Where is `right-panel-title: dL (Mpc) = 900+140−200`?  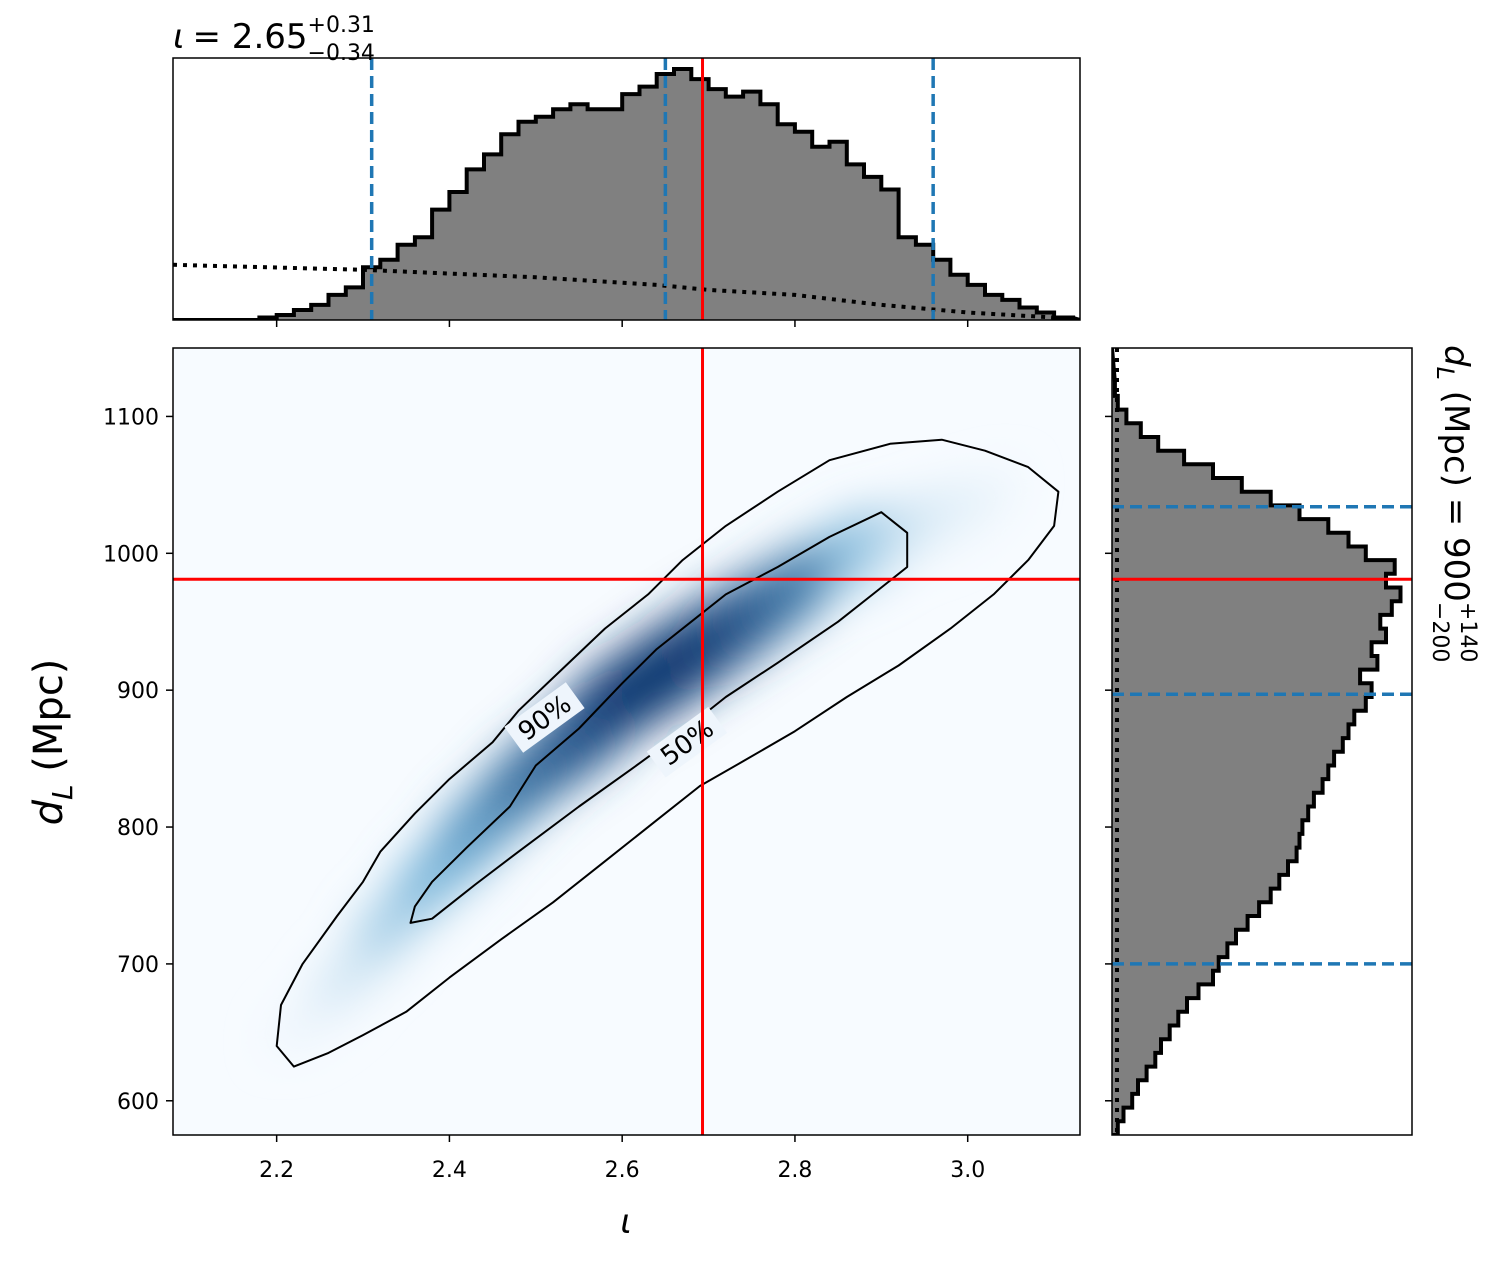 right-panel-title: dL (Mpc) = 900+140−200 is located at coordinates (1453, 503).